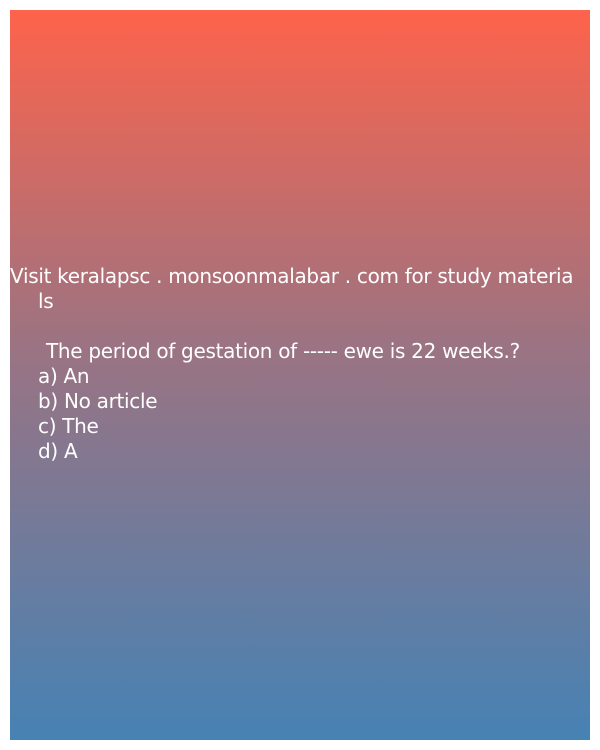 Image resolution: width=600 pixels, height=750 pixels. I want to click on blank-line, so click(300, 326).